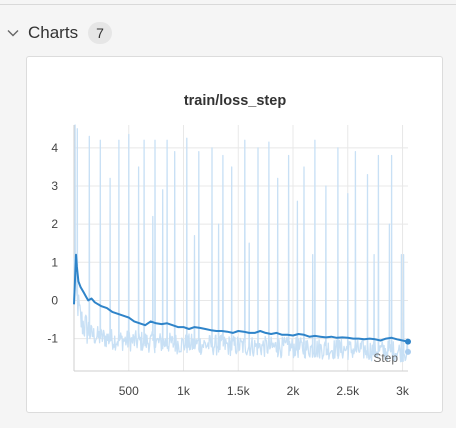 The image size is (456, 428). I want to click on x-axis-label: Step, so click(385, 358).